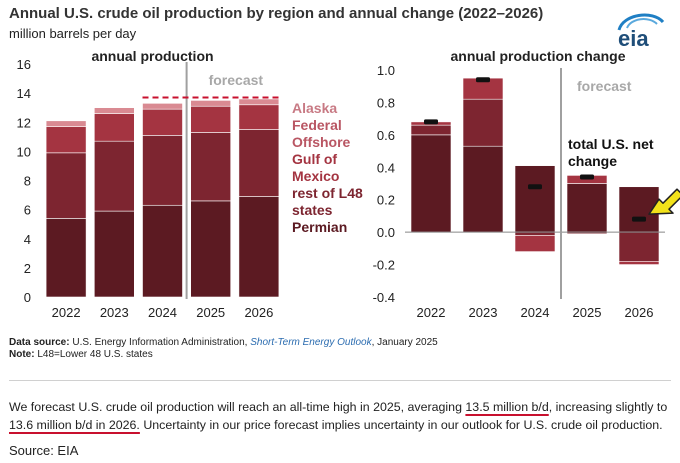 The image size is (680, 463). I want to click on left-y-tick-label: 6, so click(27, 210).